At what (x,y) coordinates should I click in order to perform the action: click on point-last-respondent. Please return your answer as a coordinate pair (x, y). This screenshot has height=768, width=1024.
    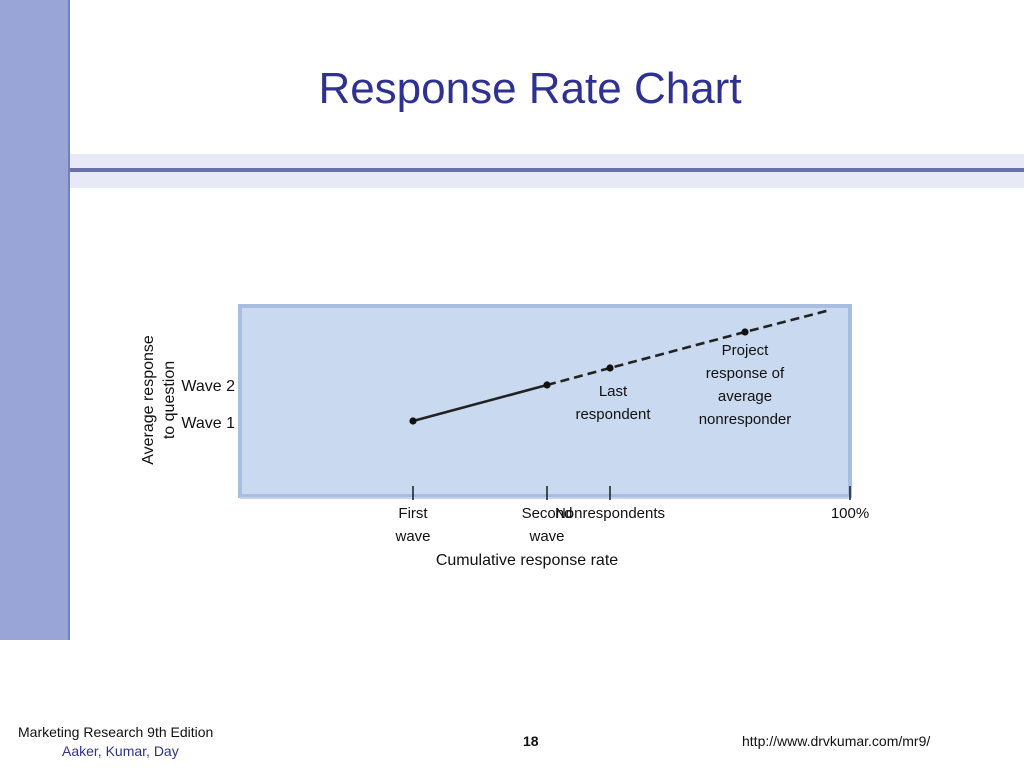
    Looking at the image, I should click on (610, 368).